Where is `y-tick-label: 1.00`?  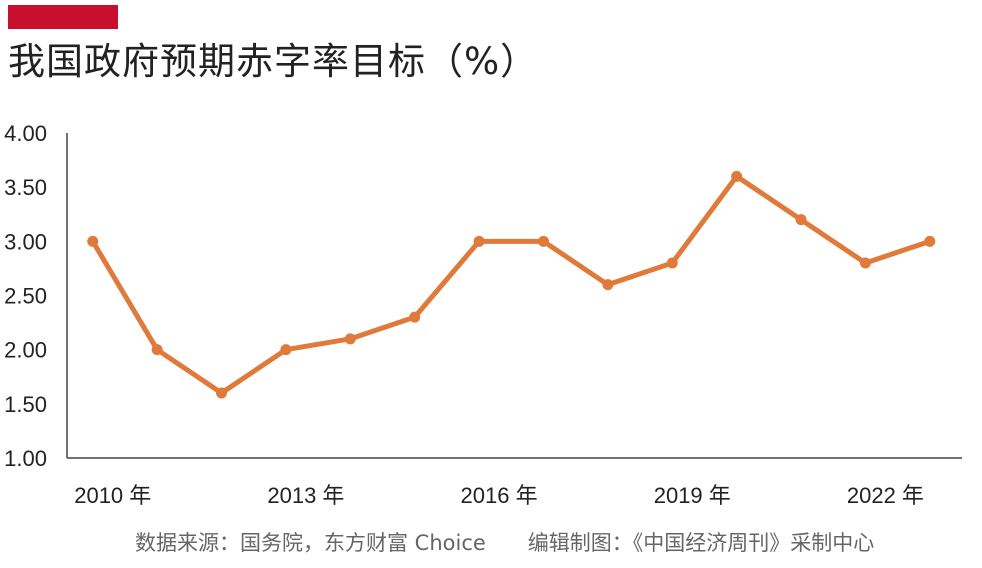 y-tick-label: 1.00 is located at coordinates (25, 458).